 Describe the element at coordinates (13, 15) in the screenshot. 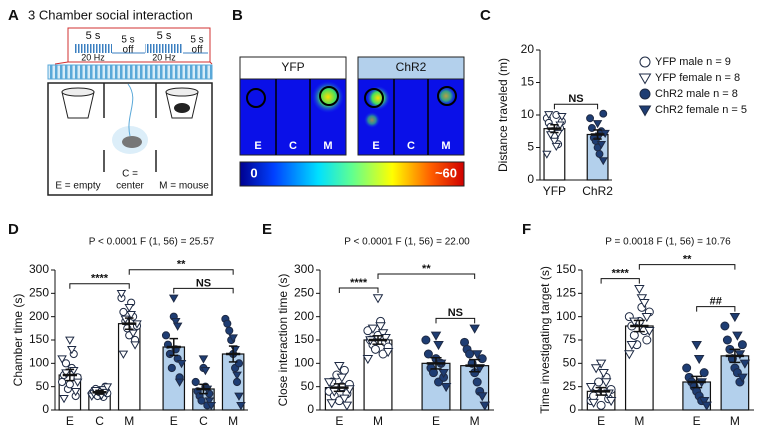

I see `panel-letter: A` at that location.